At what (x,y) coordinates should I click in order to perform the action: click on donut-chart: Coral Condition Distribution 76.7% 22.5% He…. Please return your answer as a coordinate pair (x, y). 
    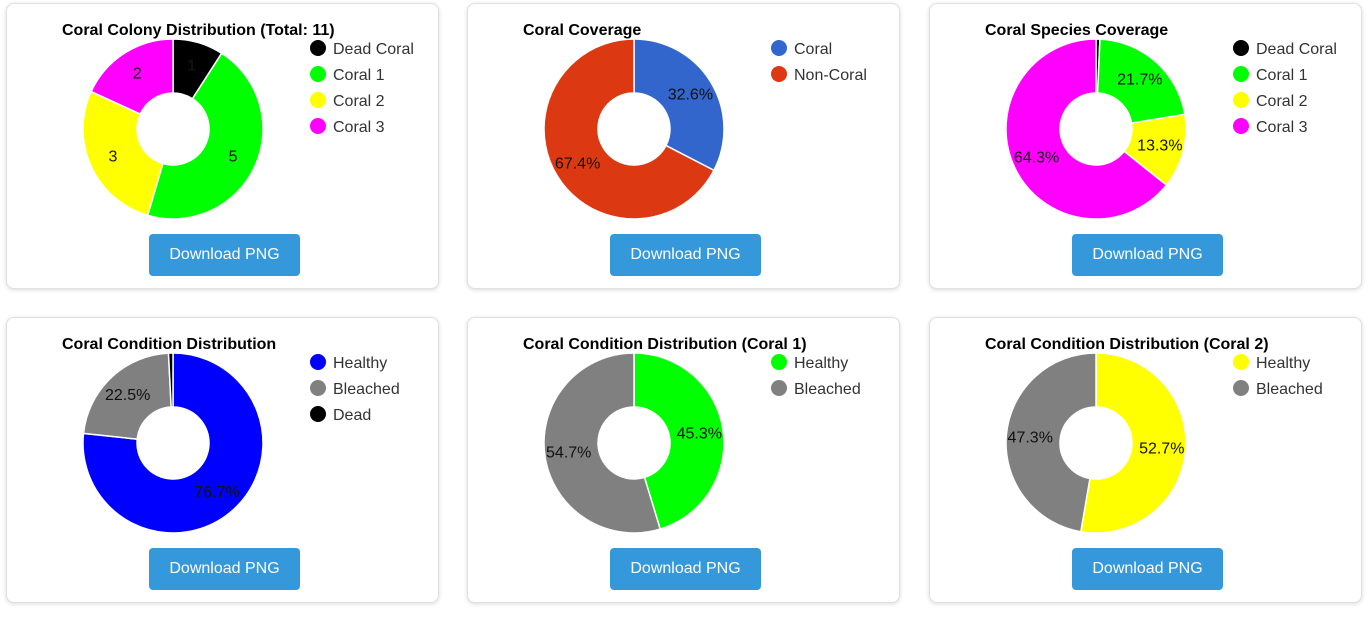
    Looking at the image, I should click on (231, 435).